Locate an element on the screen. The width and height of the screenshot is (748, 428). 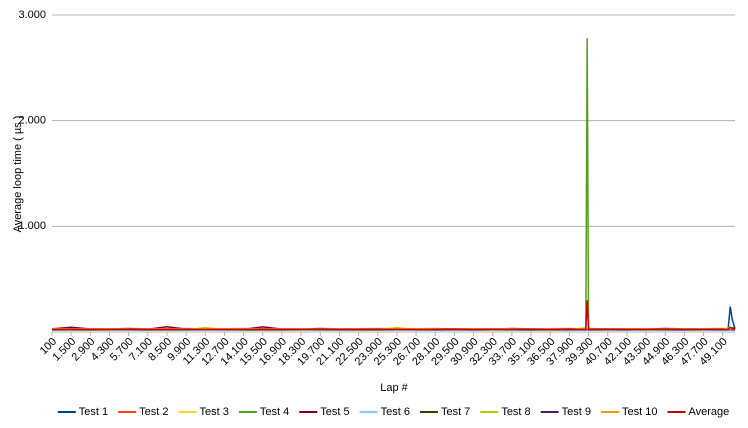
y-axis-title: Average loop time ( µs ) is located at coordinates (18, 174).